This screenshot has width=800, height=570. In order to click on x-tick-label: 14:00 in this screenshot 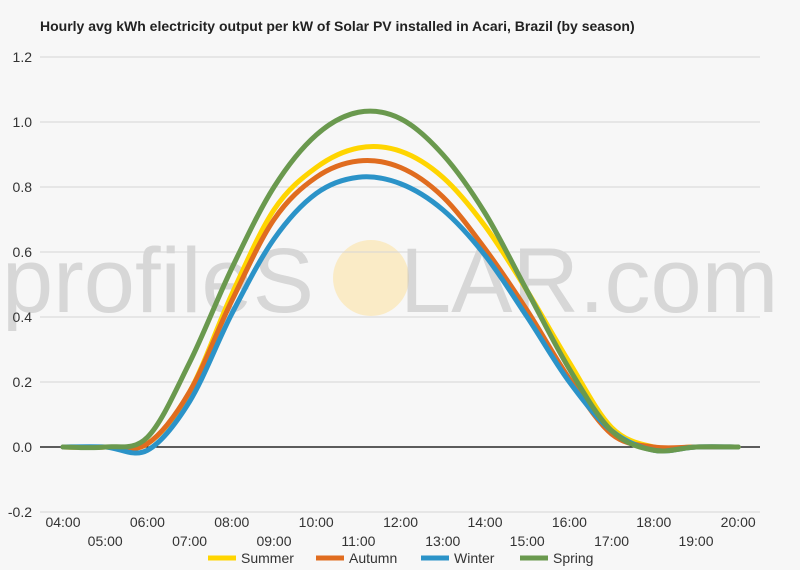, I will do `click(484, 522)`.